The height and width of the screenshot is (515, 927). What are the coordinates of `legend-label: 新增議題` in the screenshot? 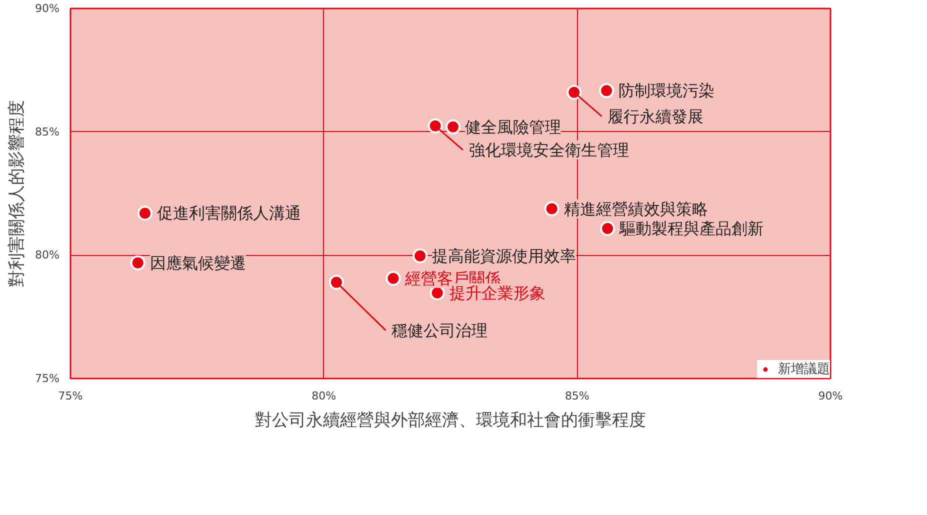 It's located at (804, 369).